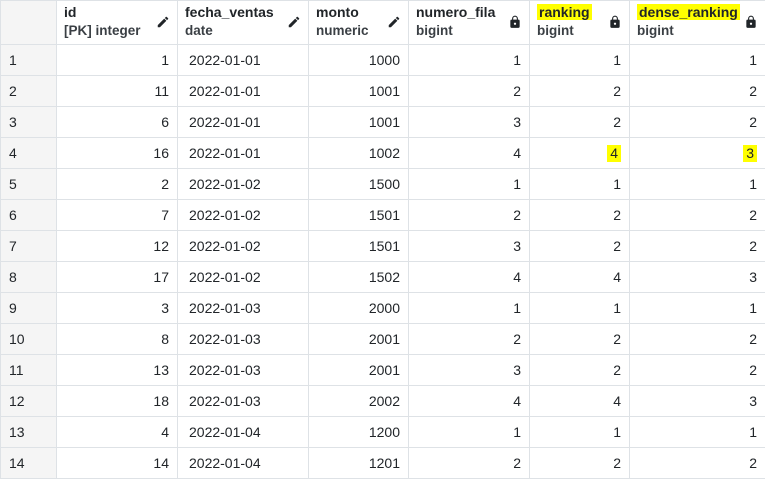 The width and height of the screenshot is (765, 482). I want to click on table-row: 2 11 2022-01-01 1001 2 2 2, so click(382, 91).